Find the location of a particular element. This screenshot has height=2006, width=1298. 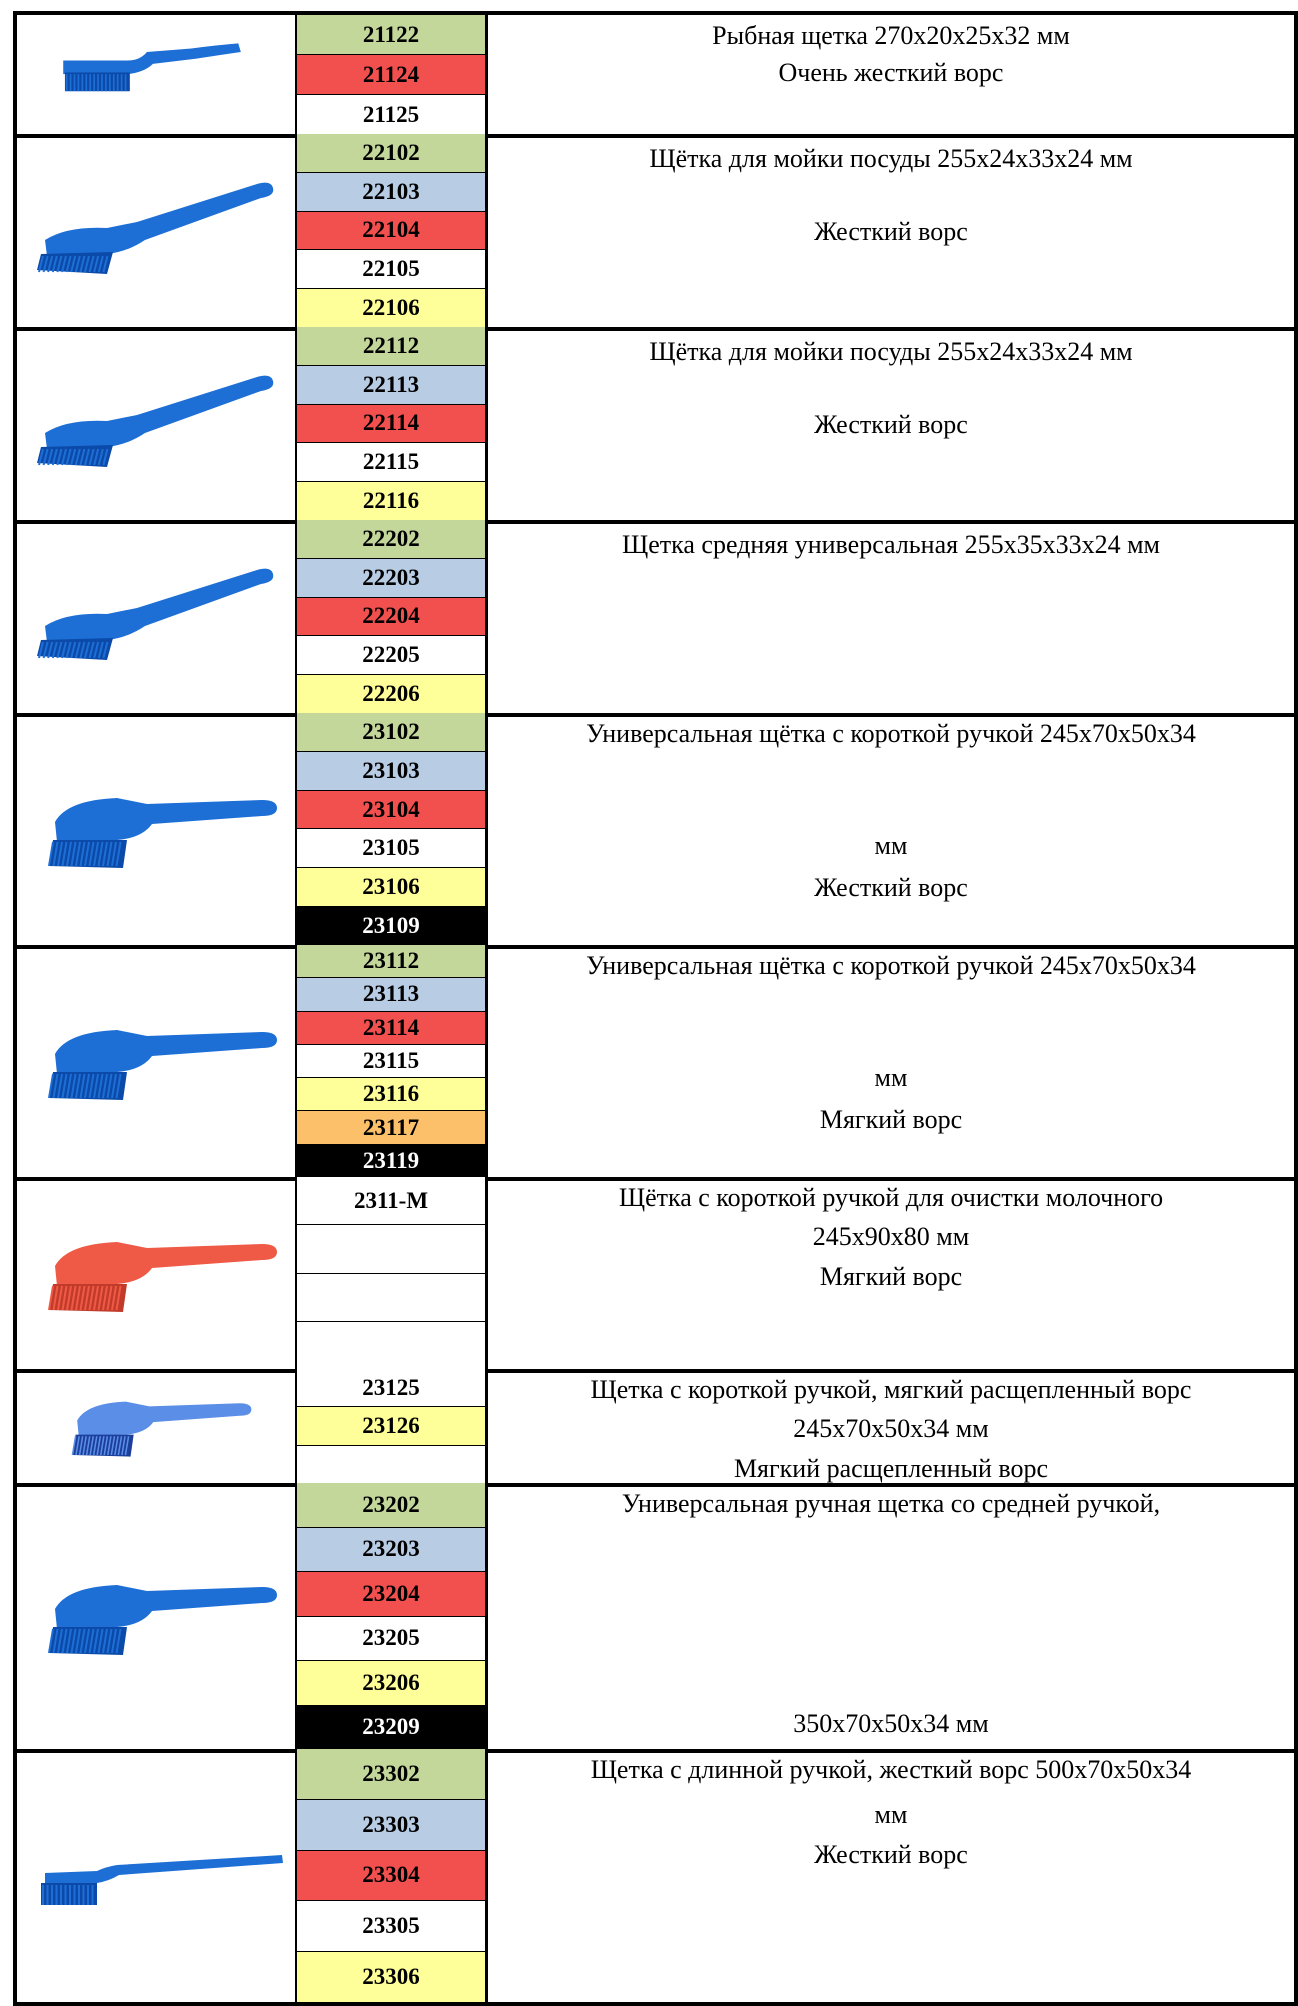

article-code: 22112 is located at coordinates (391, 346).